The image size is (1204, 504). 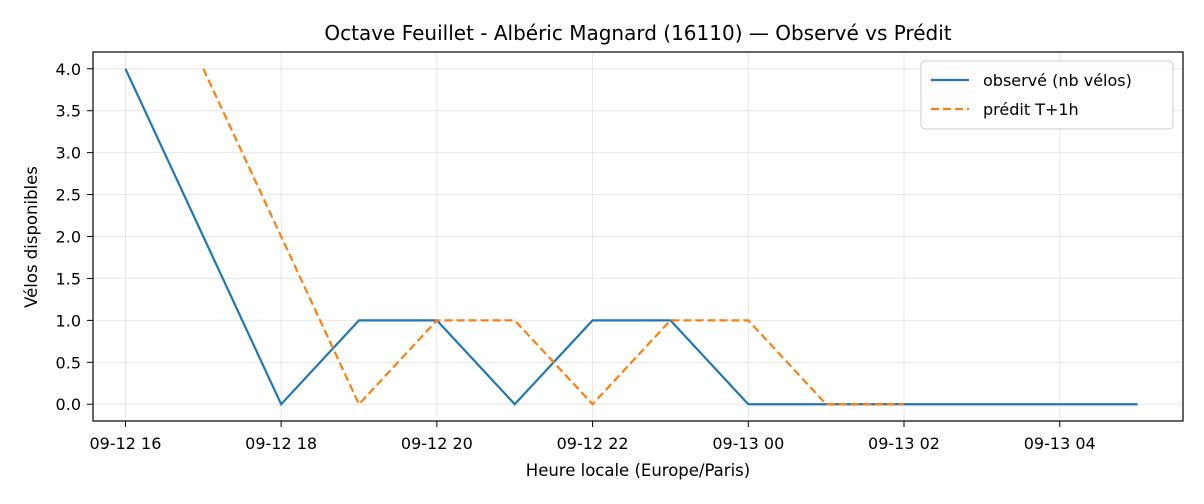 What do you see at coordinates (68, 362) in the screenshot?
I see `y-tick-label: 0.5` at bounding box center [68, 362].